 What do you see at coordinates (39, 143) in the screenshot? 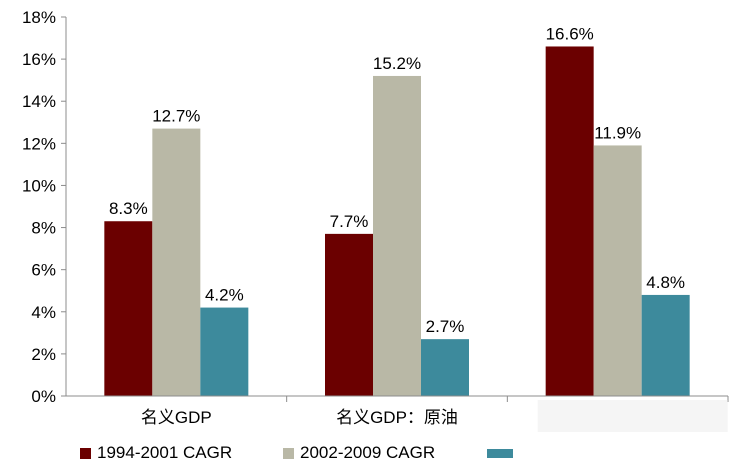
I see `y-tick-label: 12%` at bounding box center [39, 143].